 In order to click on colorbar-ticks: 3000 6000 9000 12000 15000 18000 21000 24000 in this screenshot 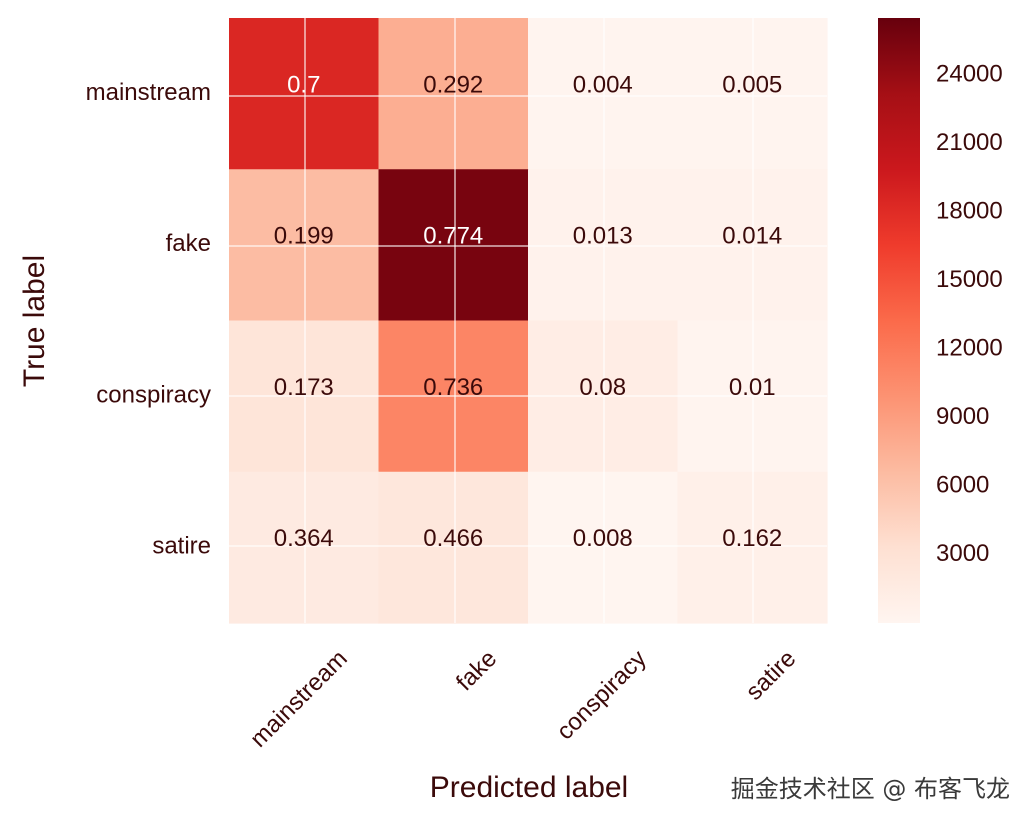, I will do `click(969, 313)`.